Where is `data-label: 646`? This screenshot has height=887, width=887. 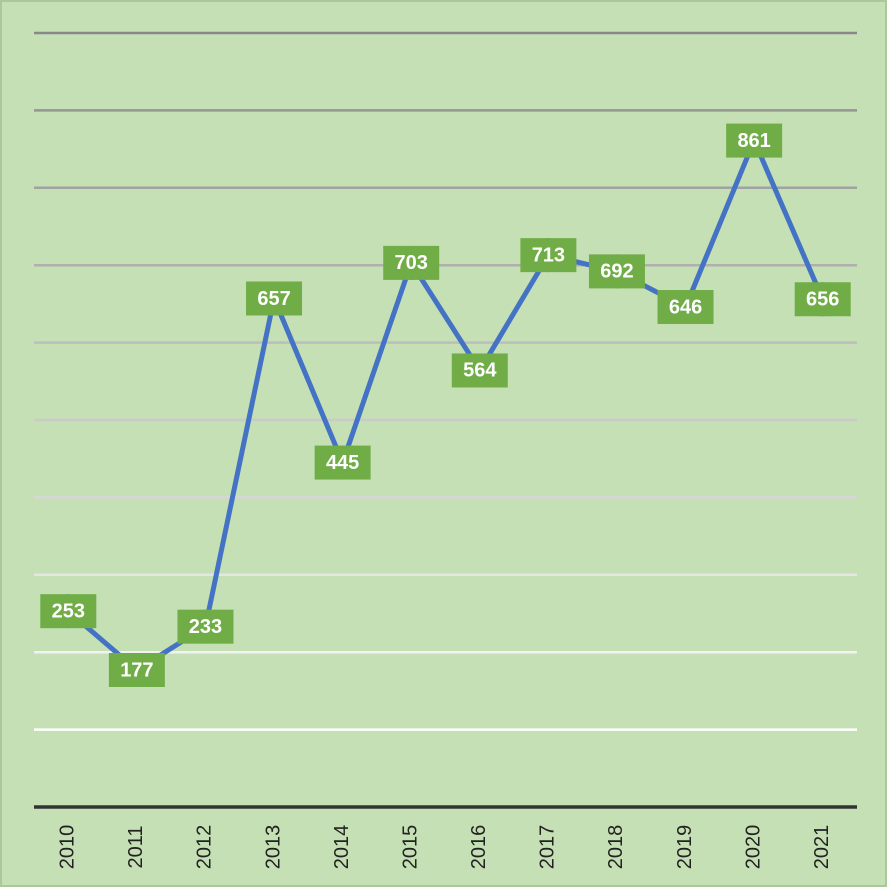
data-label: 646 is located at coordinates (685, 307).